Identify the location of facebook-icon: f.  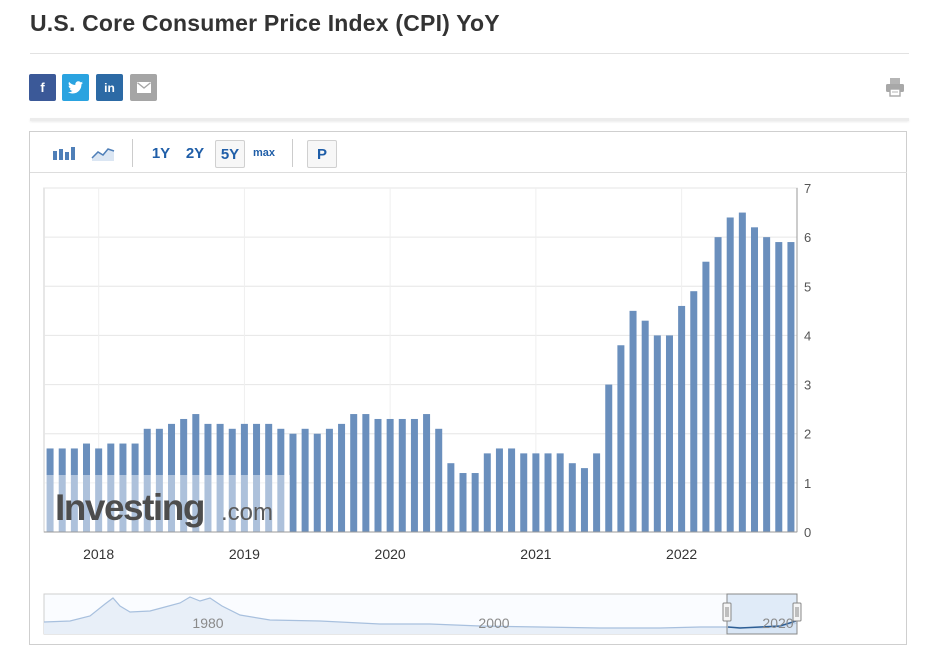
(42, 87).